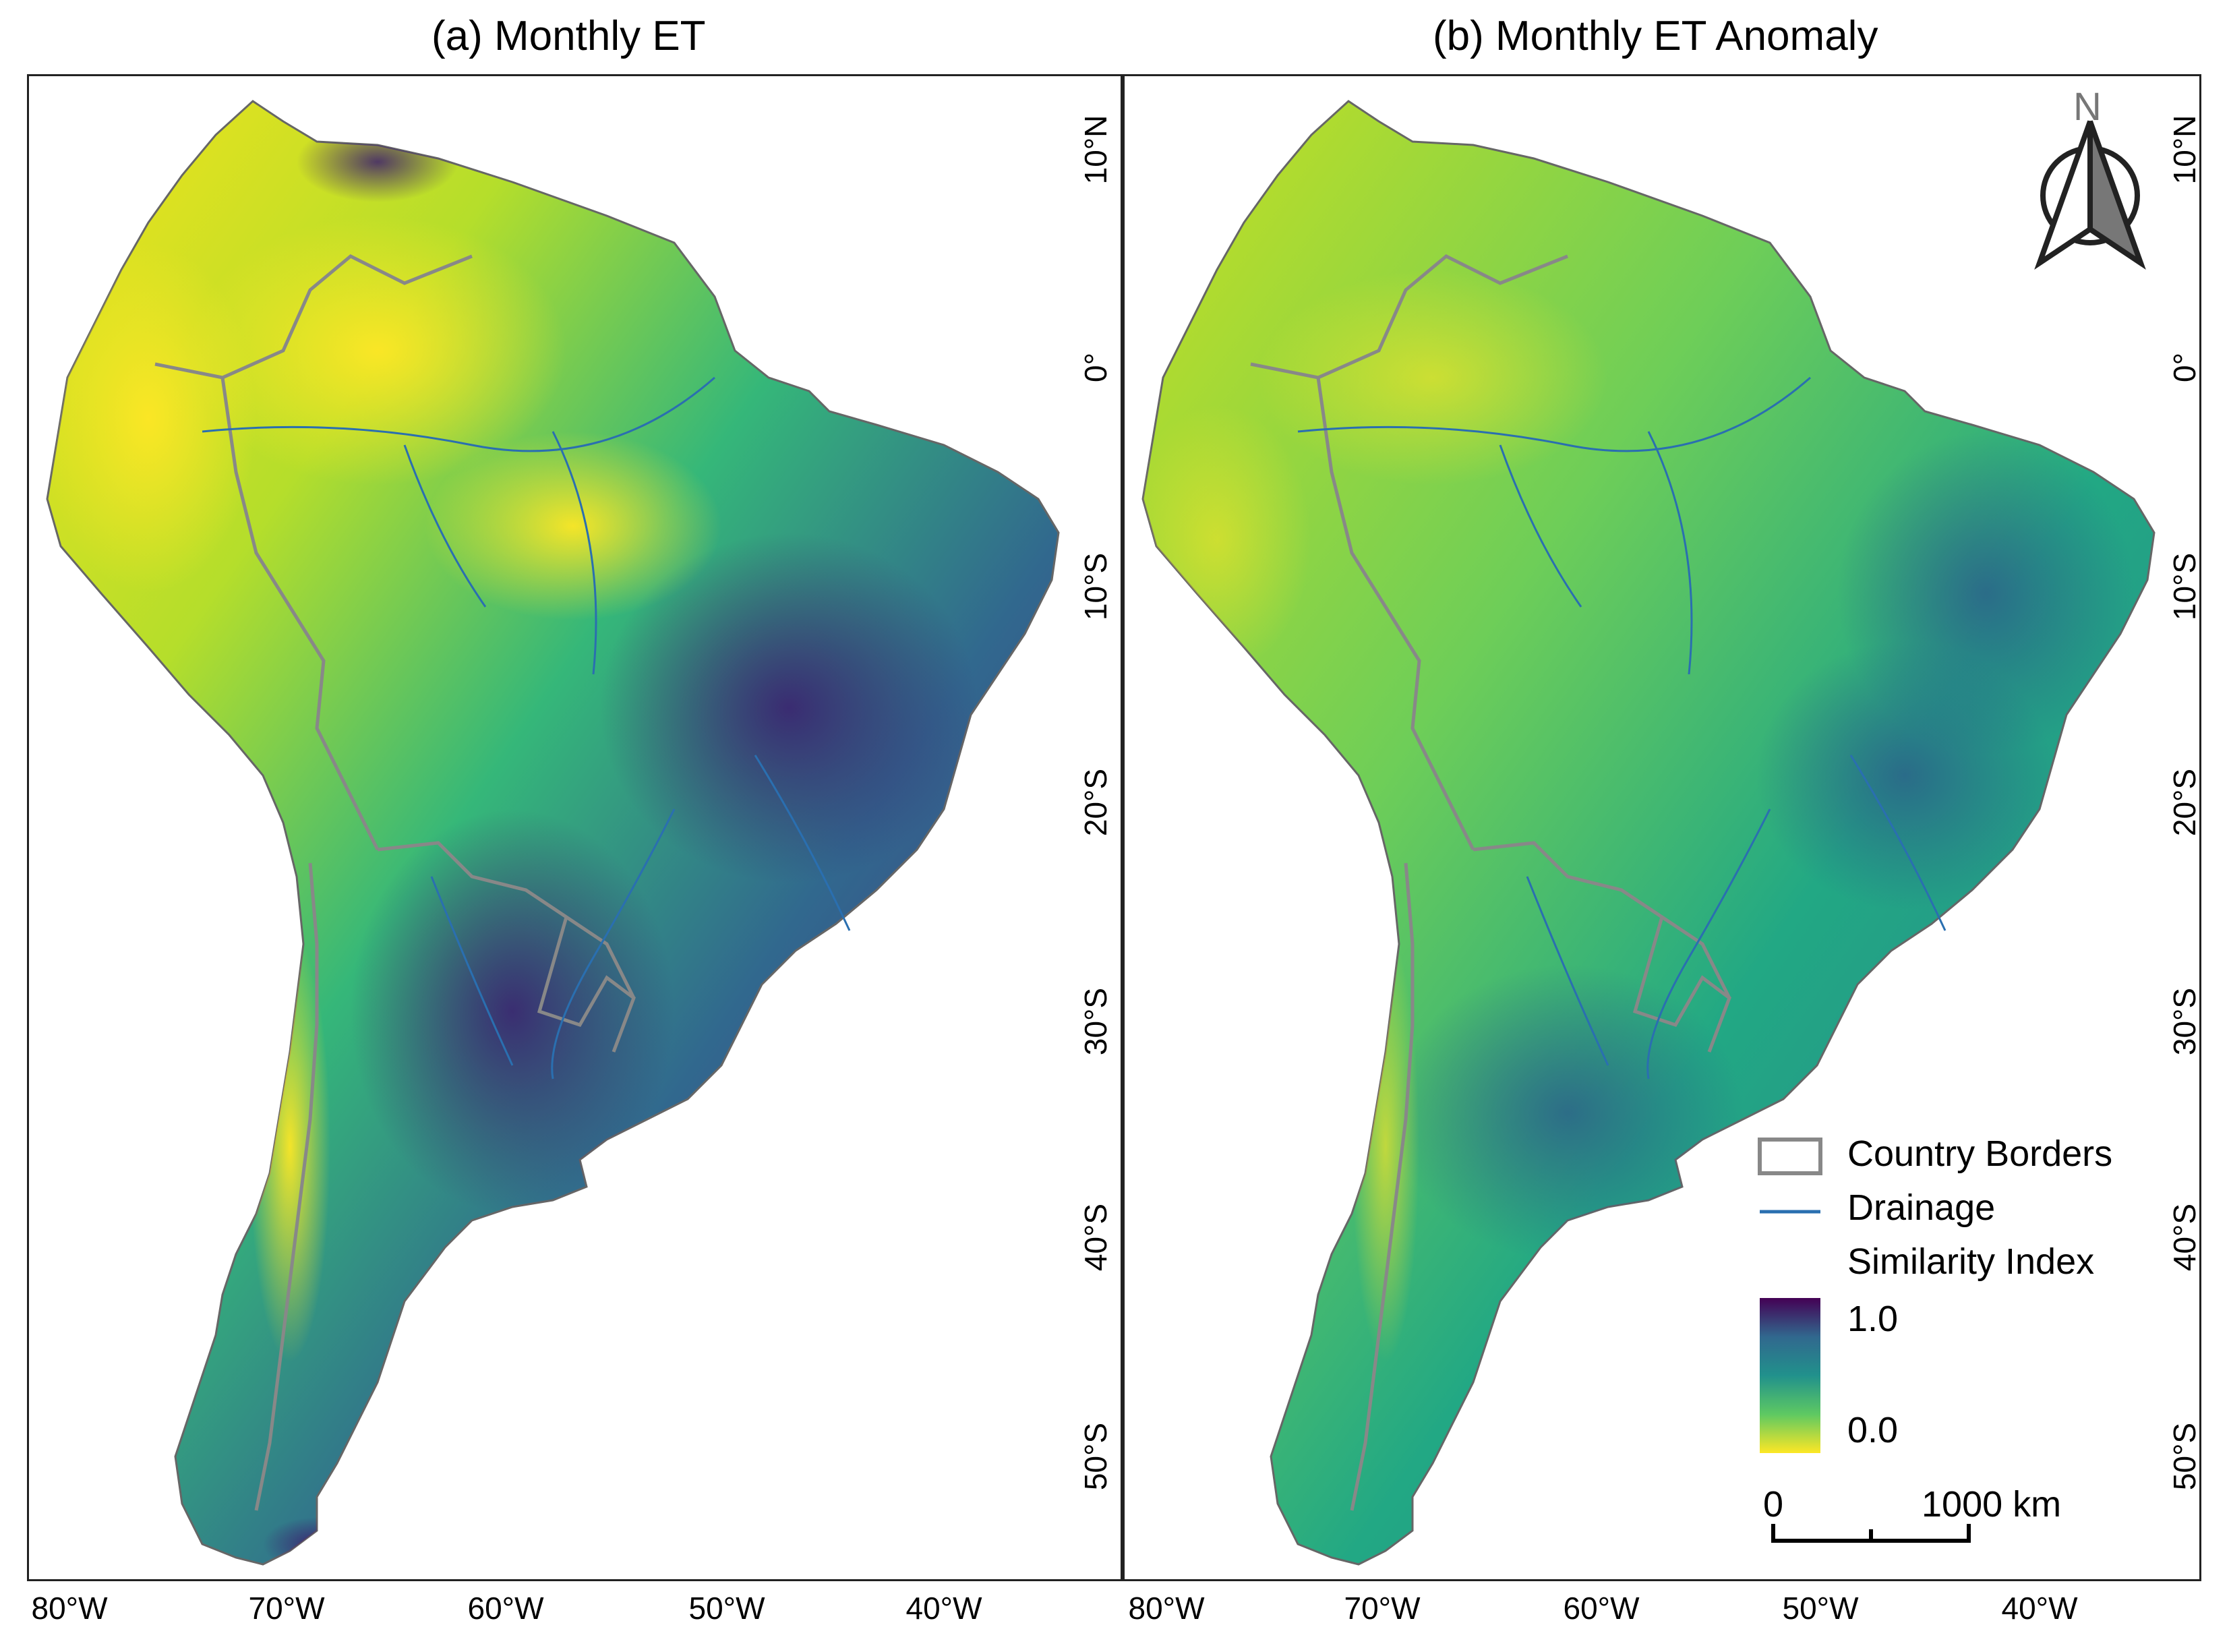  Describe the element at coordinates (1790, 1375) in the screenshot. I see `legend-colorbar` at that location.